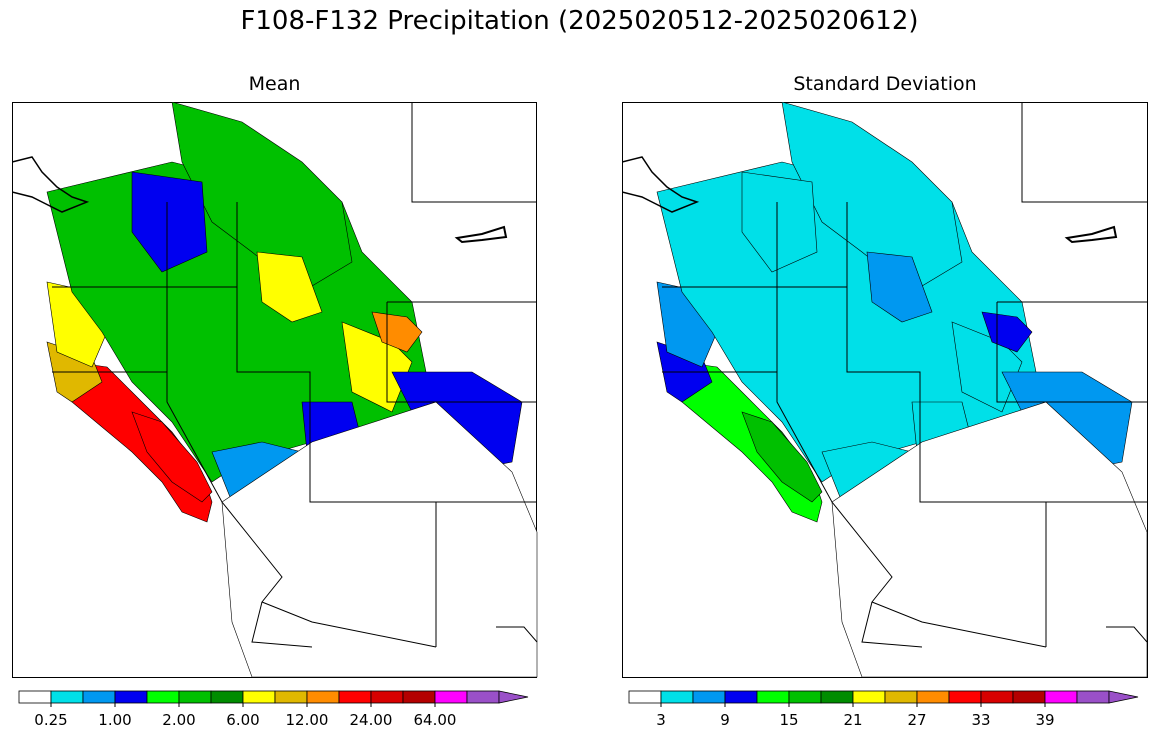 The width and height of the screenshot is (1159, 741). What do you see at coordinates (852, 720) in the screenshot?
I see `colorbar-label: 21` at bounding box center [852, 720].